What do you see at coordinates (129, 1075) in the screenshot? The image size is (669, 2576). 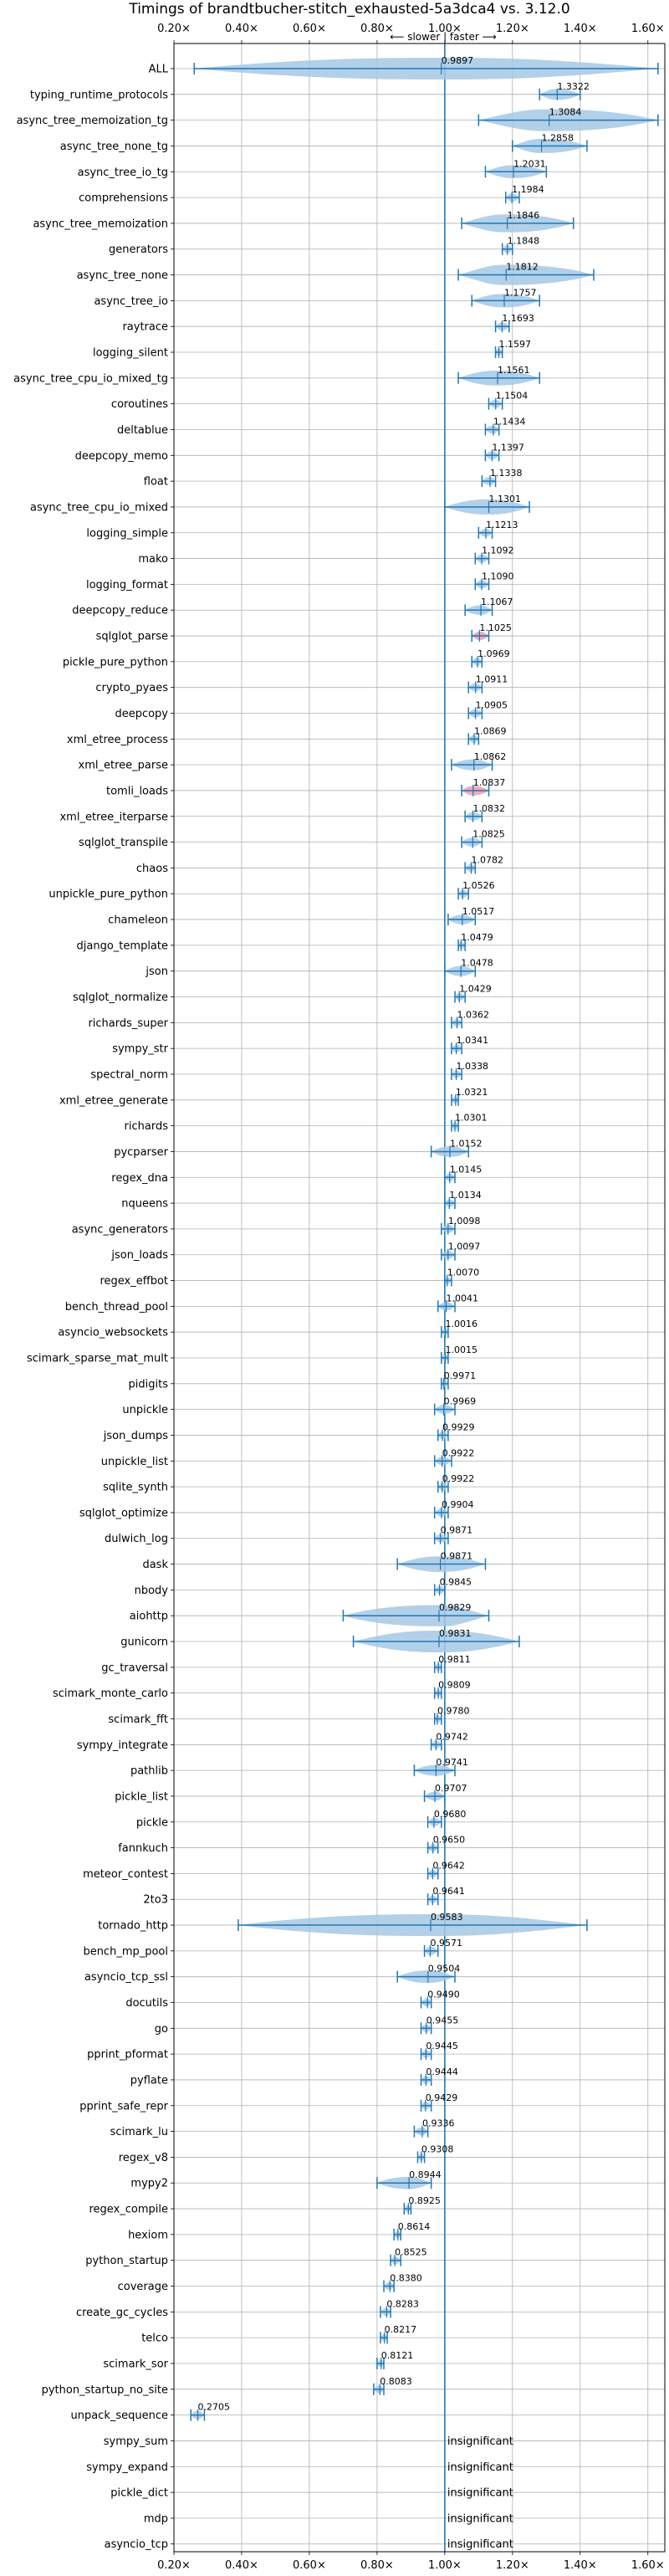 I see `category-label: spectral_norm` at bounding box center [129, 1075].